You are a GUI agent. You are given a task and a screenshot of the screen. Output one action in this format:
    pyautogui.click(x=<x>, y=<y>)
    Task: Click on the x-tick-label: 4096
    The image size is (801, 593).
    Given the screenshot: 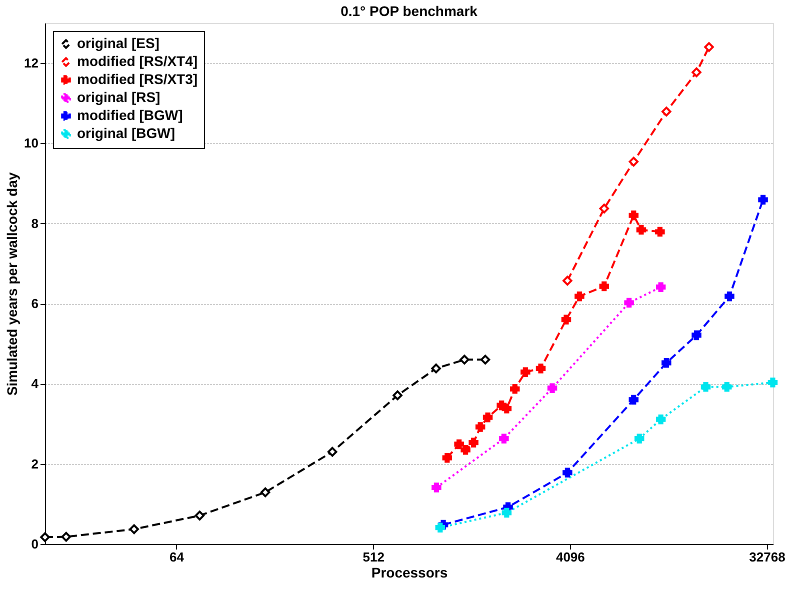 What is the action you would take?
    pyautogui.click(x=570, y=557)
    